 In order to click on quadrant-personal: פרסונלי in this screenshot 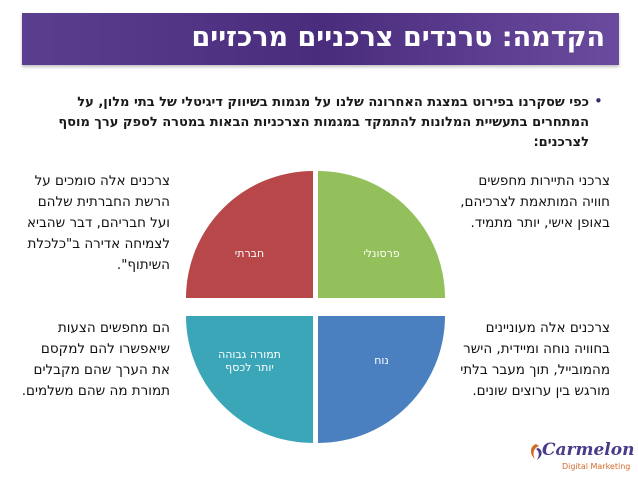, I will do `click(381, 234)`.